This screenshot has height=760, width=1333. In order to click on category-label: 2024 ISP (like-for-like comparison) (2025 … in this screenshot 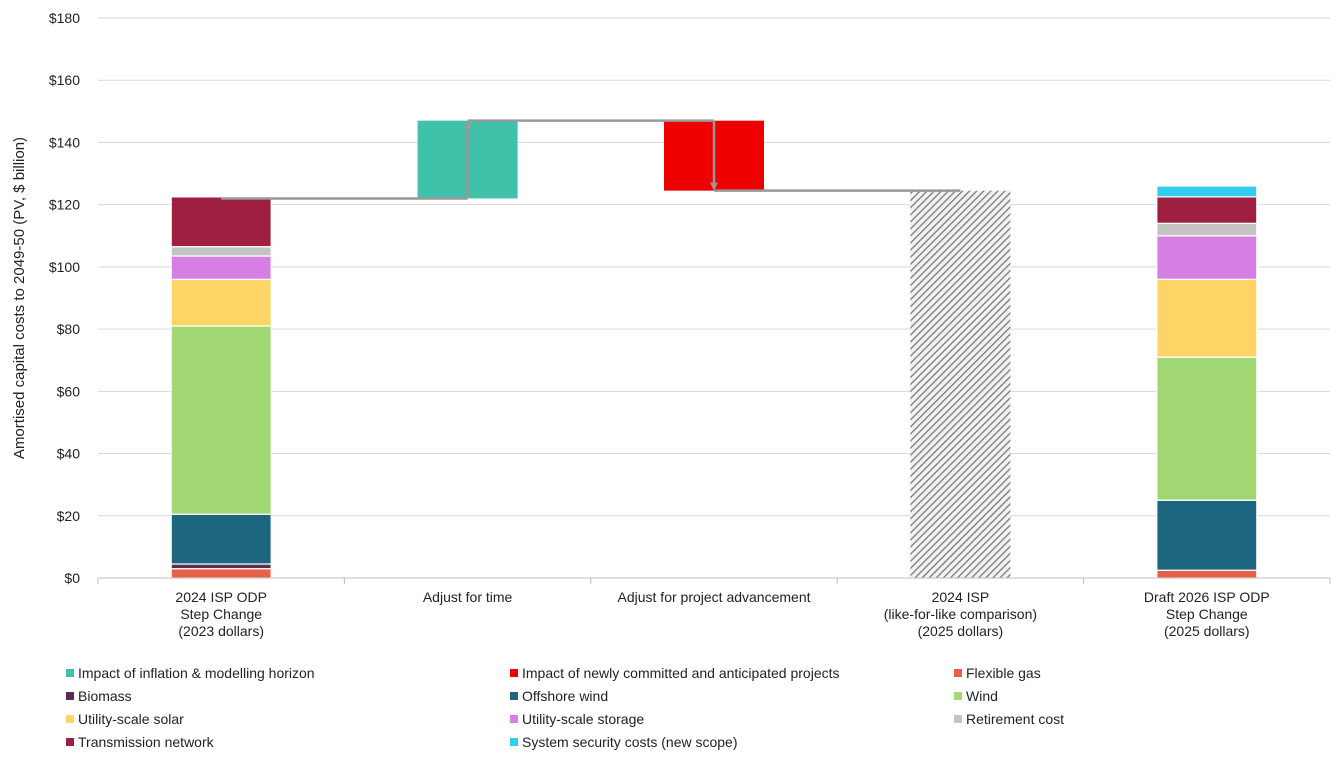, I will do `click(960, 614)`.